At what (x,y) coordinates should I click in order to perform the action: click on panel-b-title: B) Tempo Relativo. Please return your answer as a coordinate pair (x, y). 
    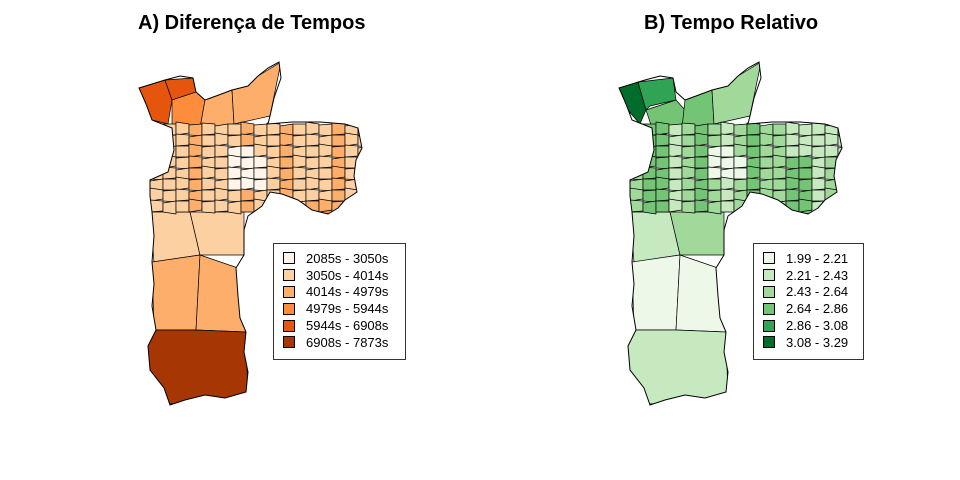
    Looking at the image, I should click on (731, 23).